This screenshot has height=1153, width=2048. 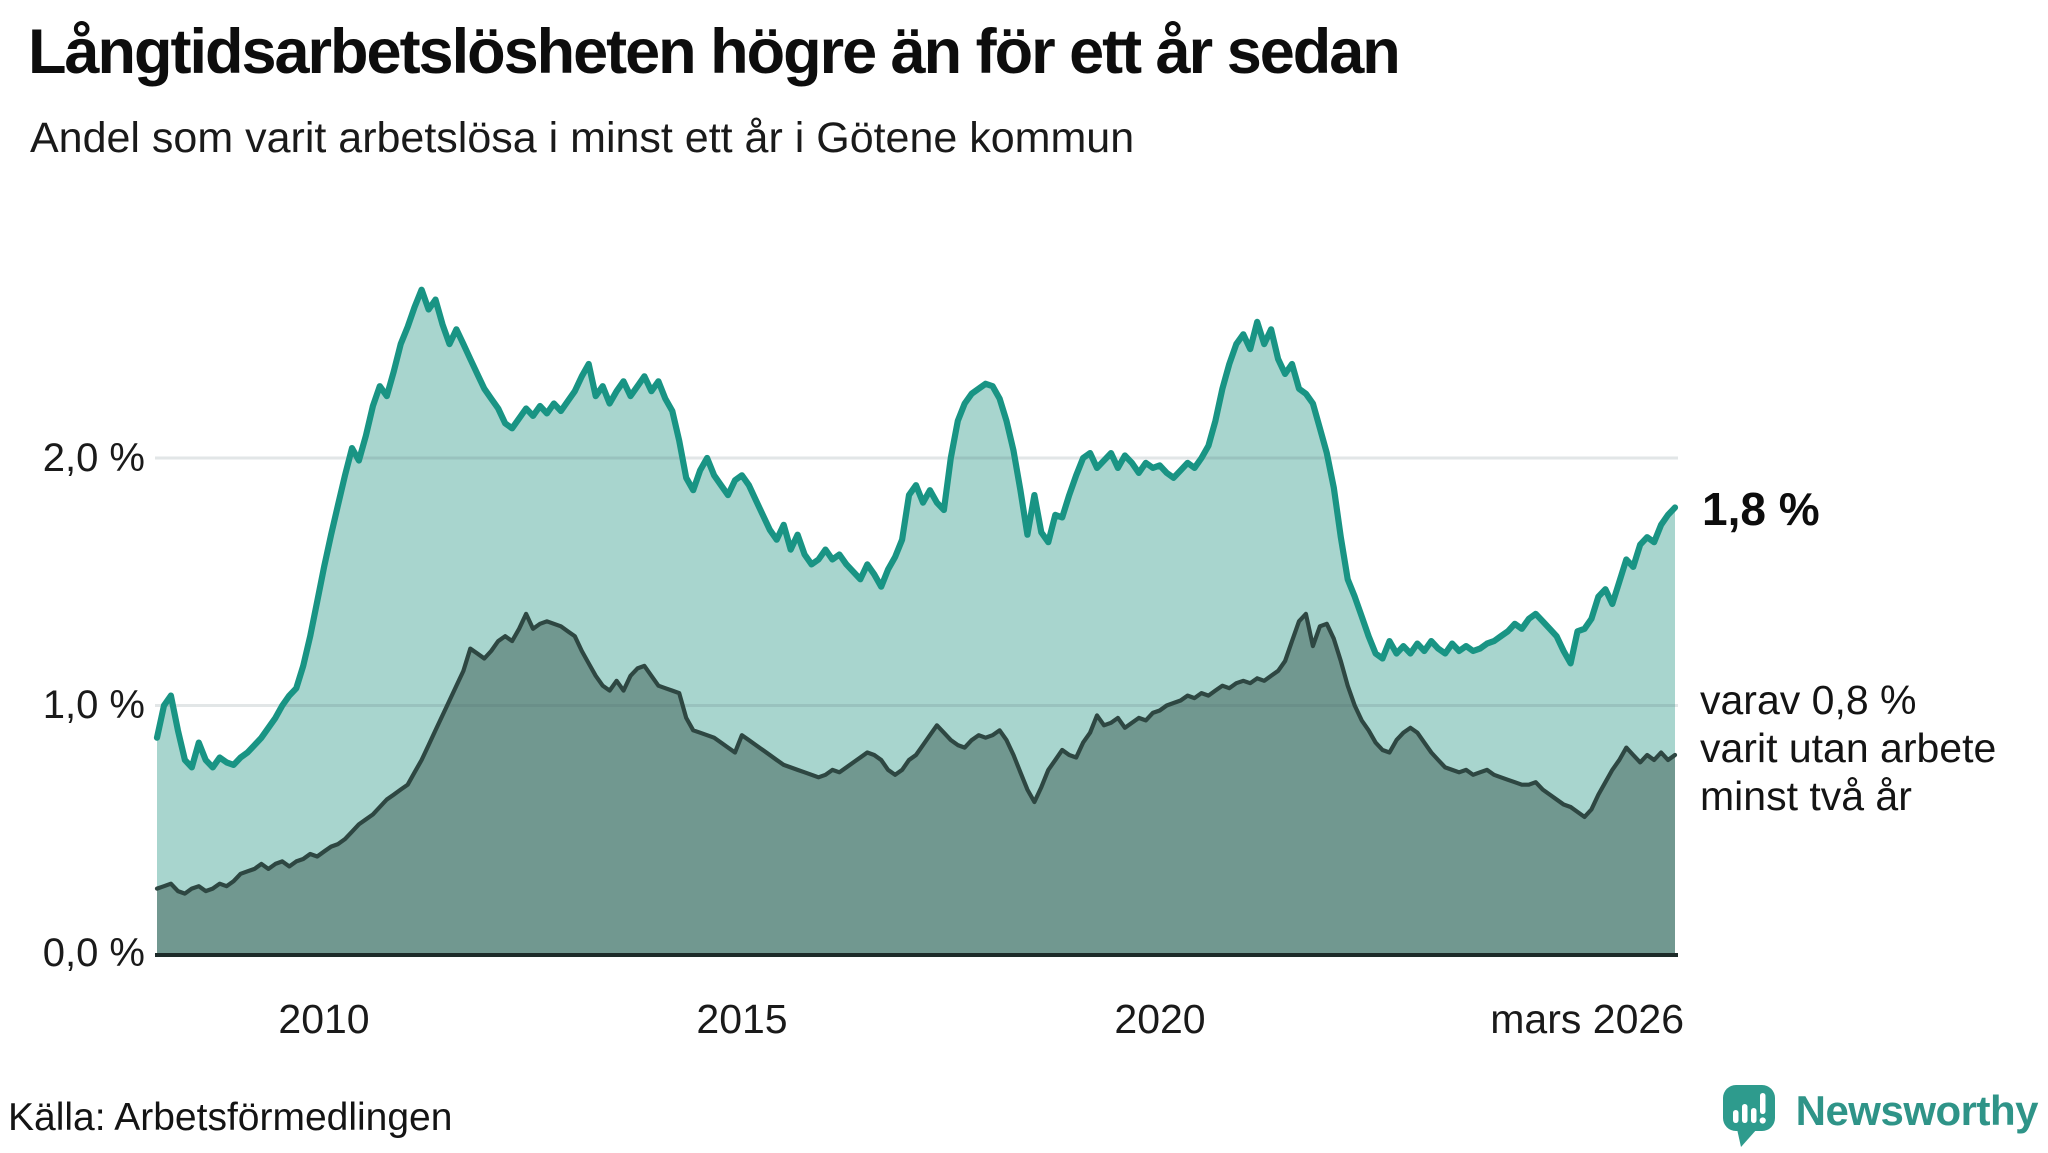 I want to click on y-axis-label-1: 1,0 %, so click(x=93, y=705).